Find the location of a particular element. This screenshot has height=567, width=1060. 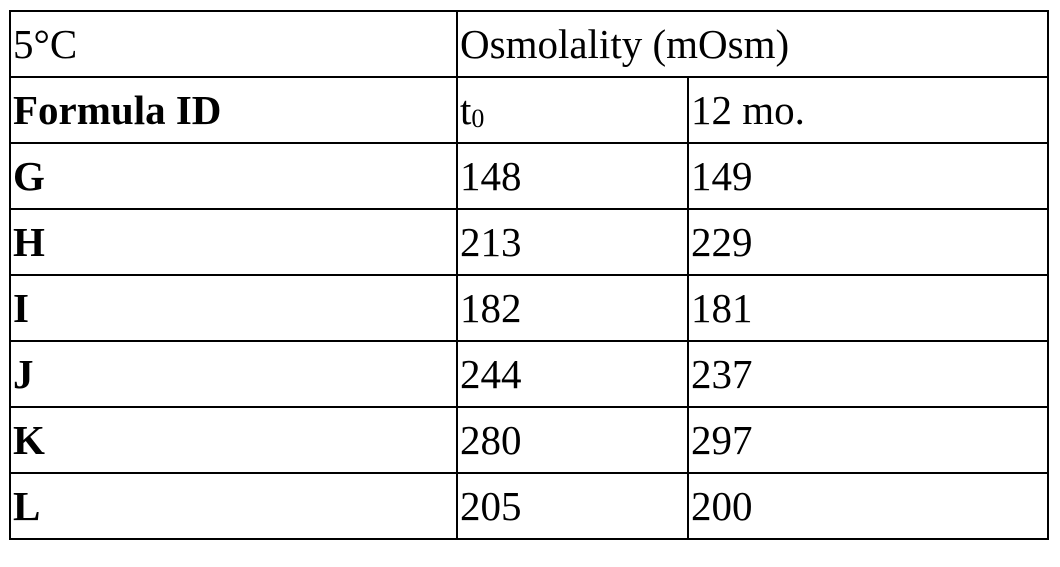

header-row-sub: Formula ID t0 12 mo. is located at coordinates (529, 110).